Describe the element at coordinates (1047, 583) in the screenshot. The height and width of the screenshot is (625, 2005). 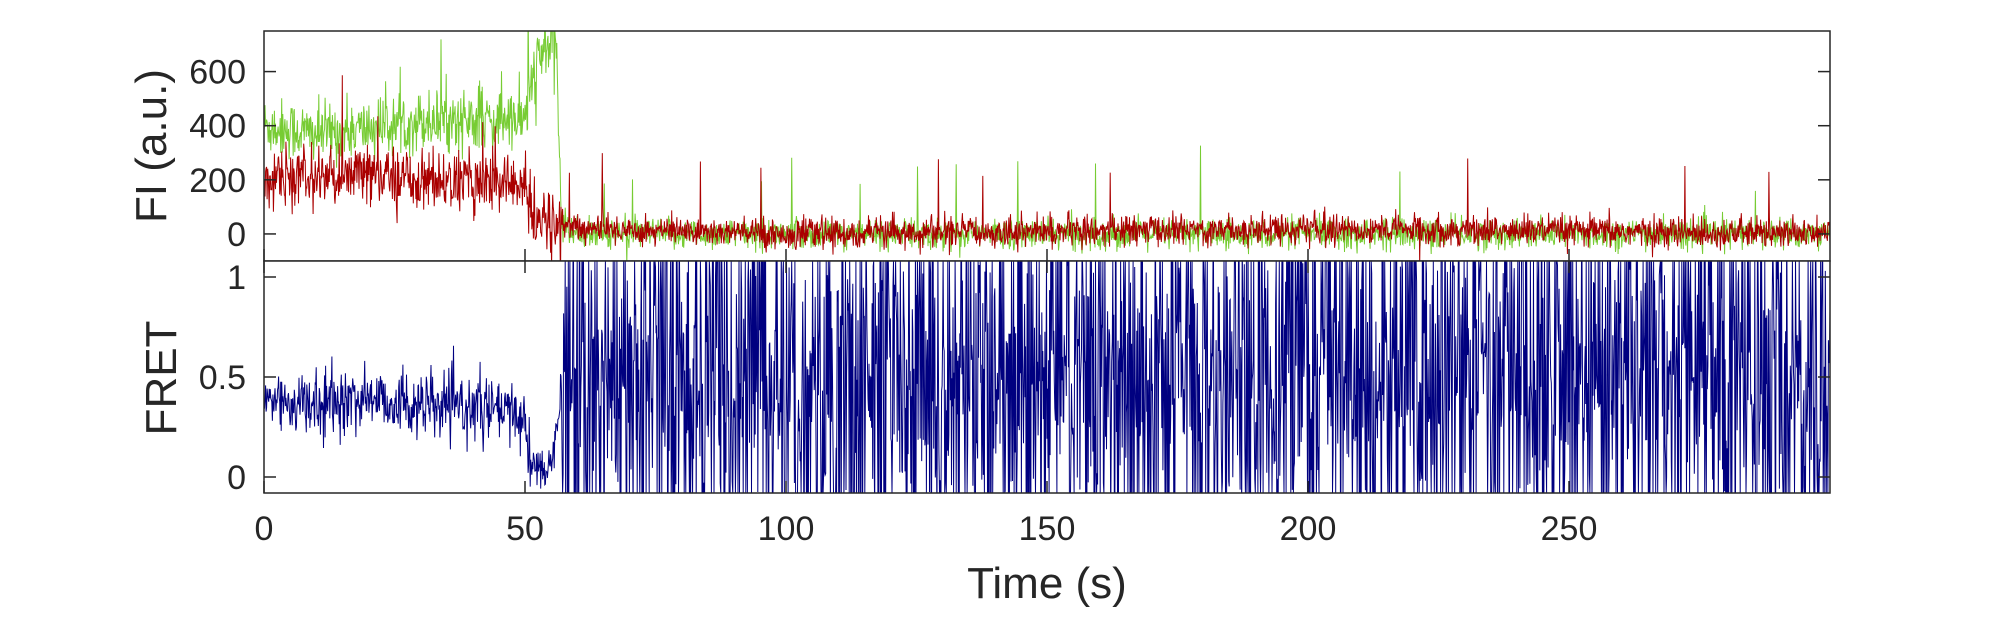
I see `time-x-axis-label: Time (s)` at that location.